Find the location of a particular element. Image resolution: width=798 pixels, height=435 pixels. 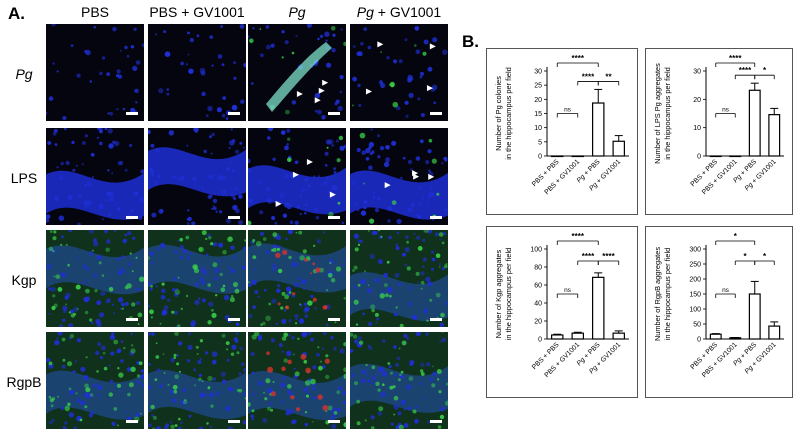

micrograph-kgp-col0 is located at coordinates (95, 278).